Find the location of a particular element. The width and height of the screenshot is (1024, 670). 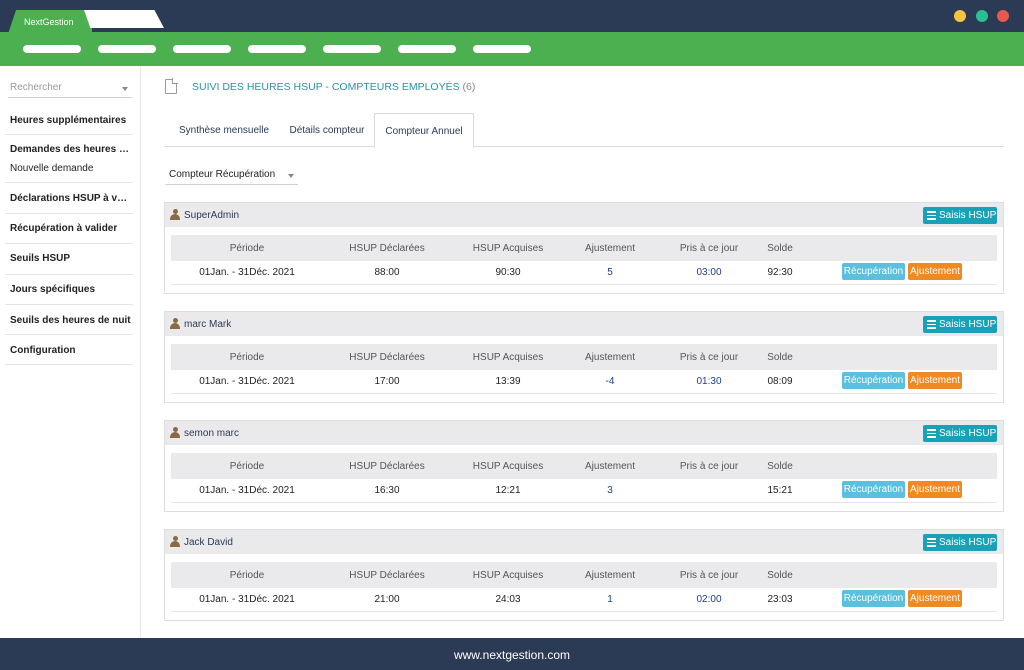

cell-balance: 92:30 is located at coordinates (780, 272).